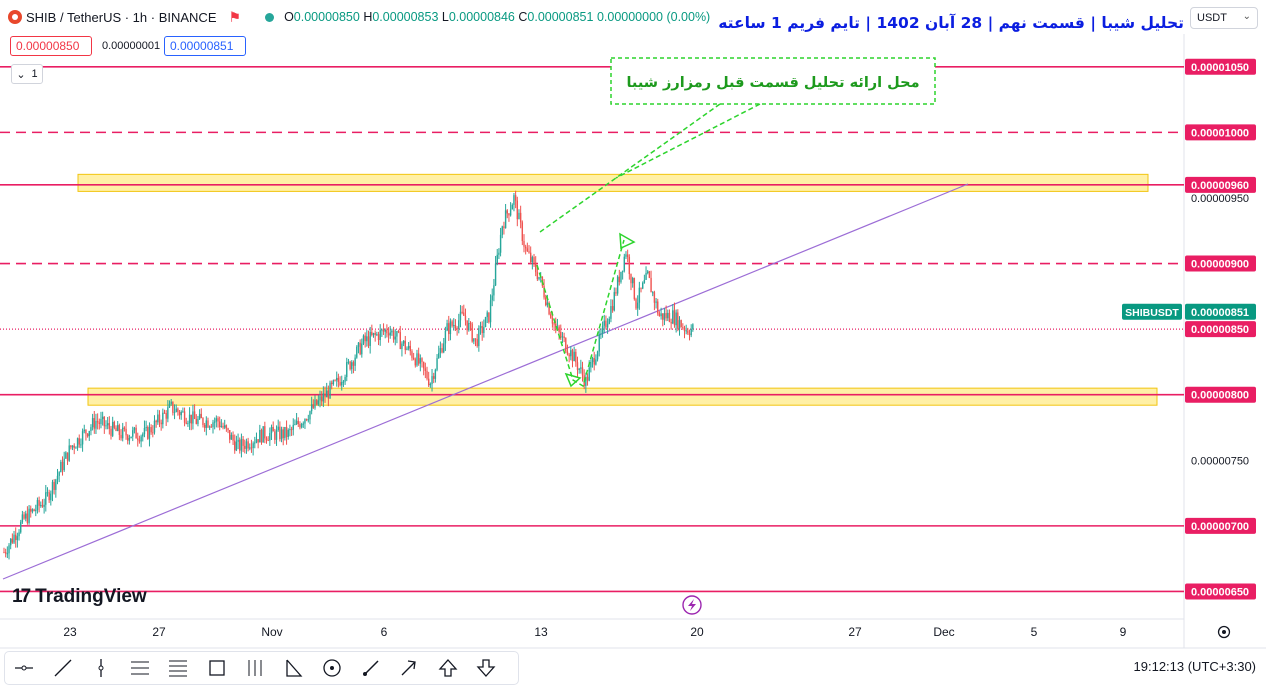  I want to click on currency-select: USDT ⌄, so click(1224, 18).